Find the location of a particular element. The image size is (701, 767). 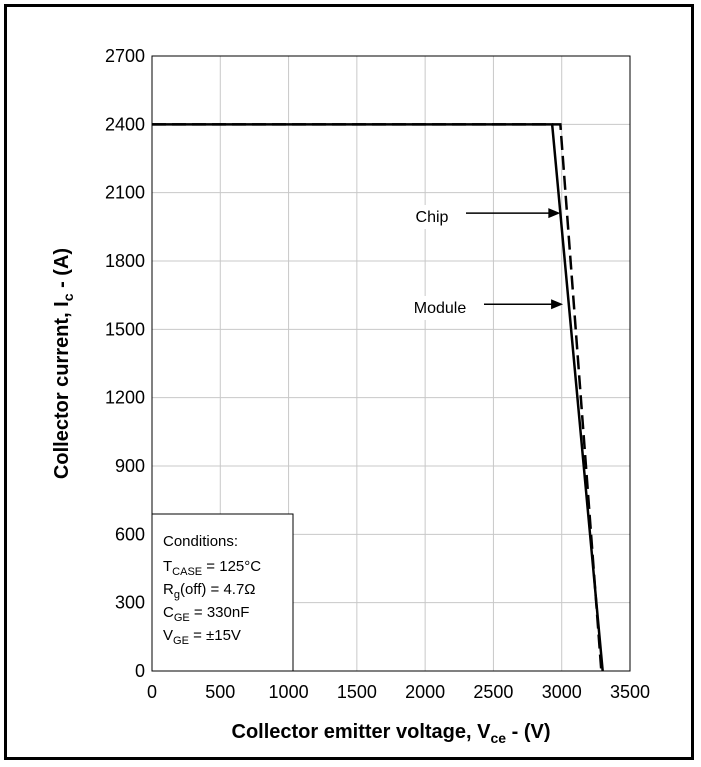

annotation-label: Chip is located at coordinates (432, 217).